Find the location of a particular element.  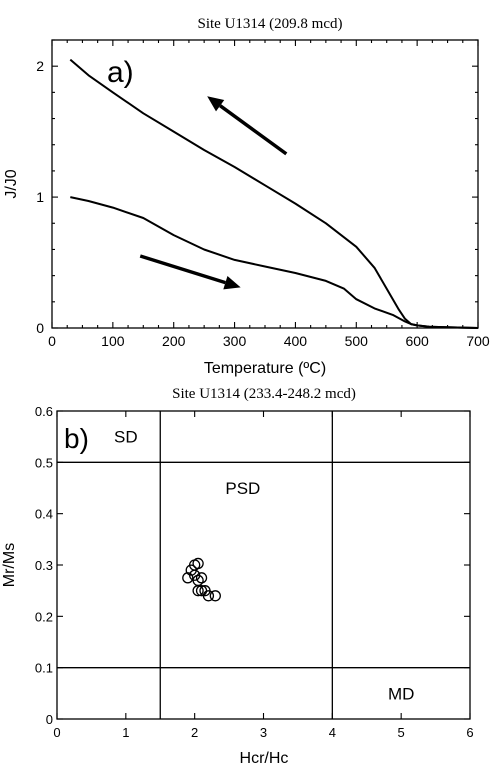

y-tick-label-a: 2 is located at coordinates (40, 66).